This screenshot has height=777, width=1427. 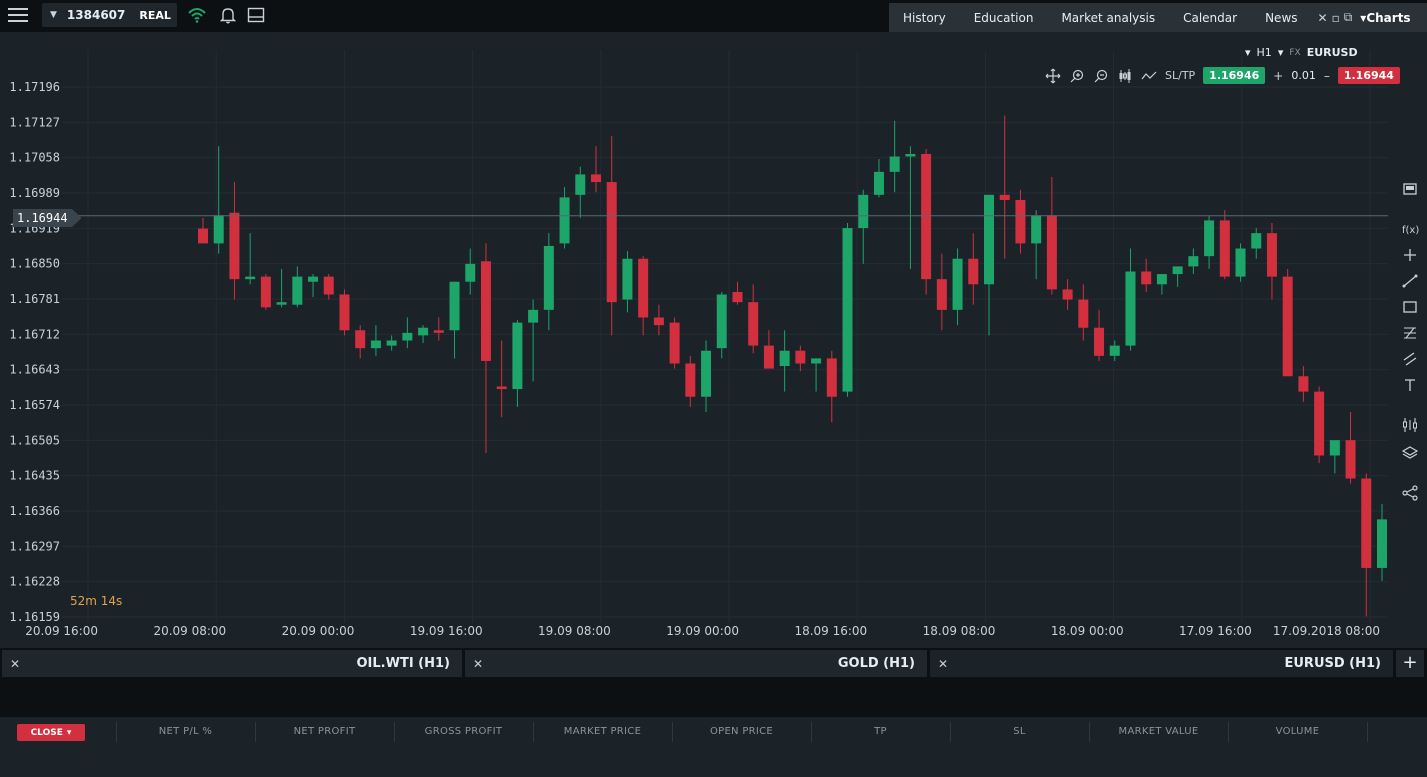 I want to click on close-label: CLOSE, so click(x=46, y=732).